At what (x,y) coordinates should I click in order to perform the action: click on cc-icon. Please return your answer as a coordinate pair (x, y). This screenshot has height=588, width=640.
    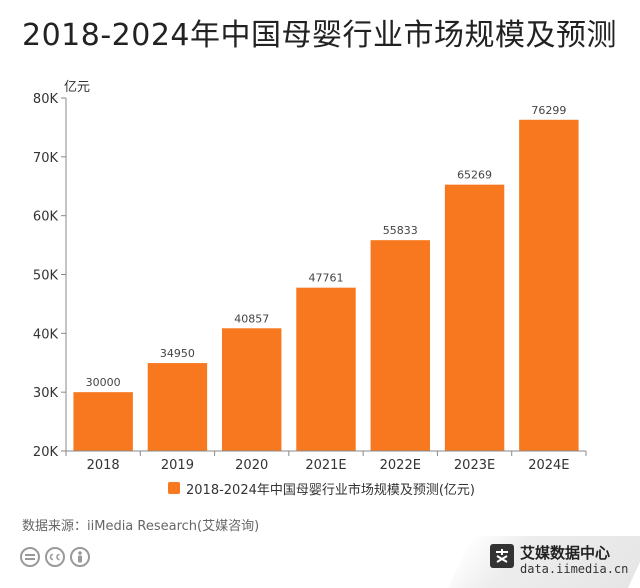
    Looking at the image, I should click on (55, 557).